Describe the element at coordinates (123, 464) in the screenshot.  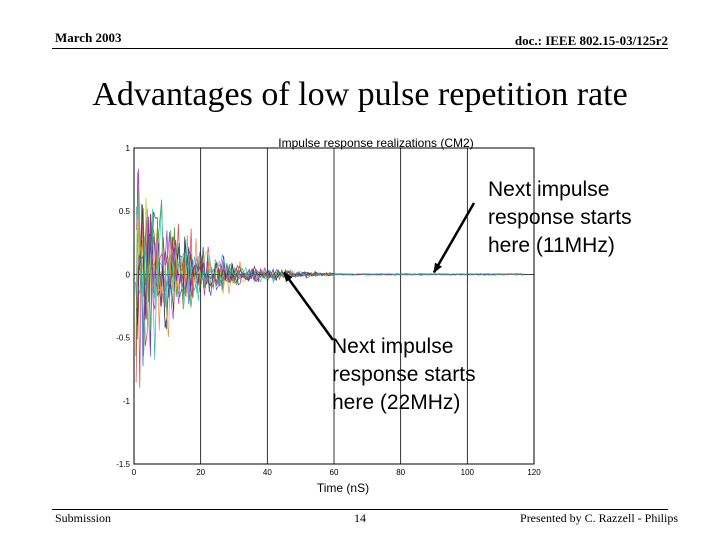
I see `y-tick-label: -1.5` at that location.